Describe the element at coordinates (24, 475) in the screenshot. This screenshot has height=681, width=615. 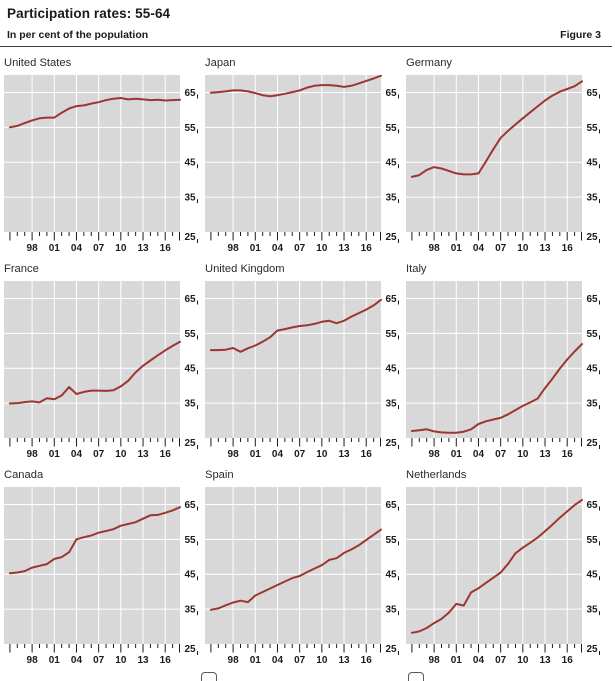
I see `chart-title-canada: Canada` at that location.